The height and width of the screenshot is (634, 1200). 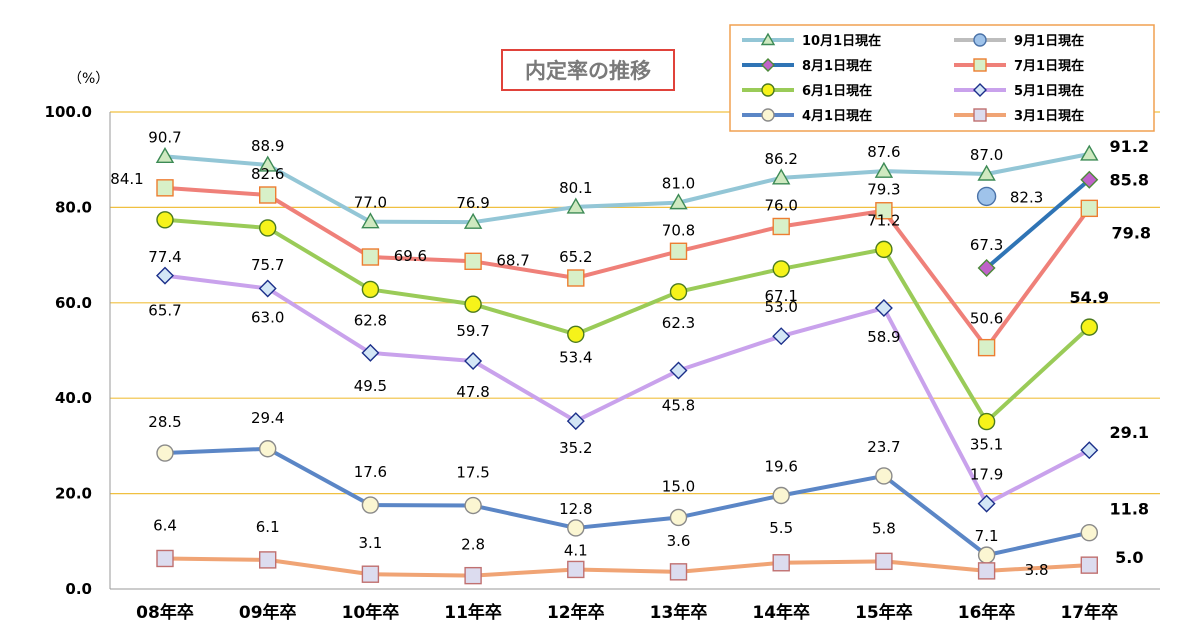 I want to click on legend-item: 4月1日現在, so click(x=807, y=116).